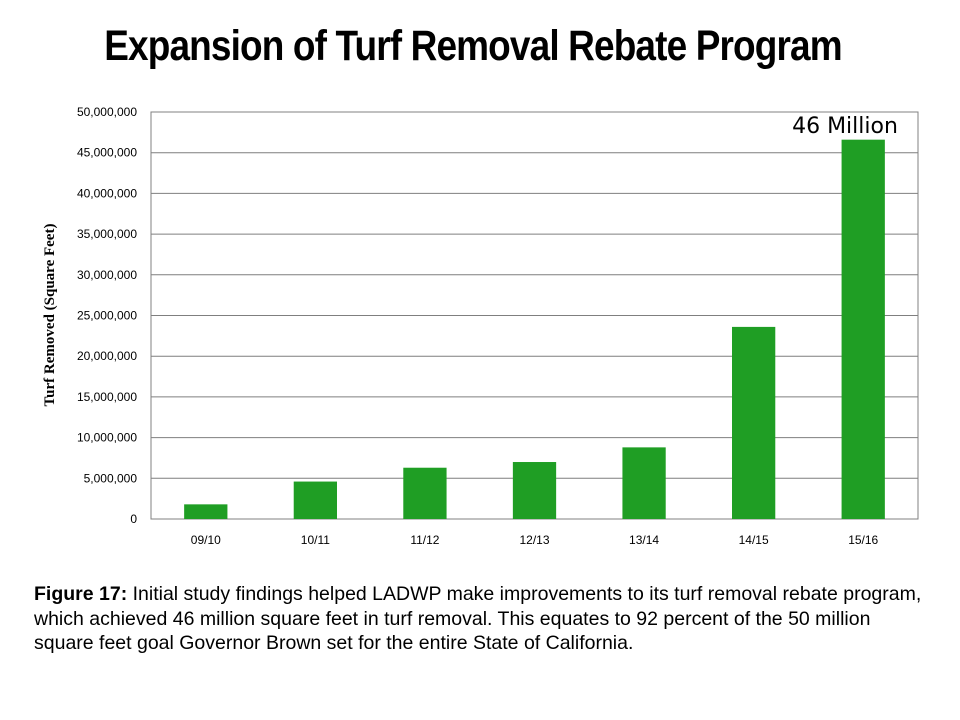  Describe the element at coordinates (50, 315) in the screenshot. I see `y-axis-title: Turf Removed (Square Feet)` at that location.